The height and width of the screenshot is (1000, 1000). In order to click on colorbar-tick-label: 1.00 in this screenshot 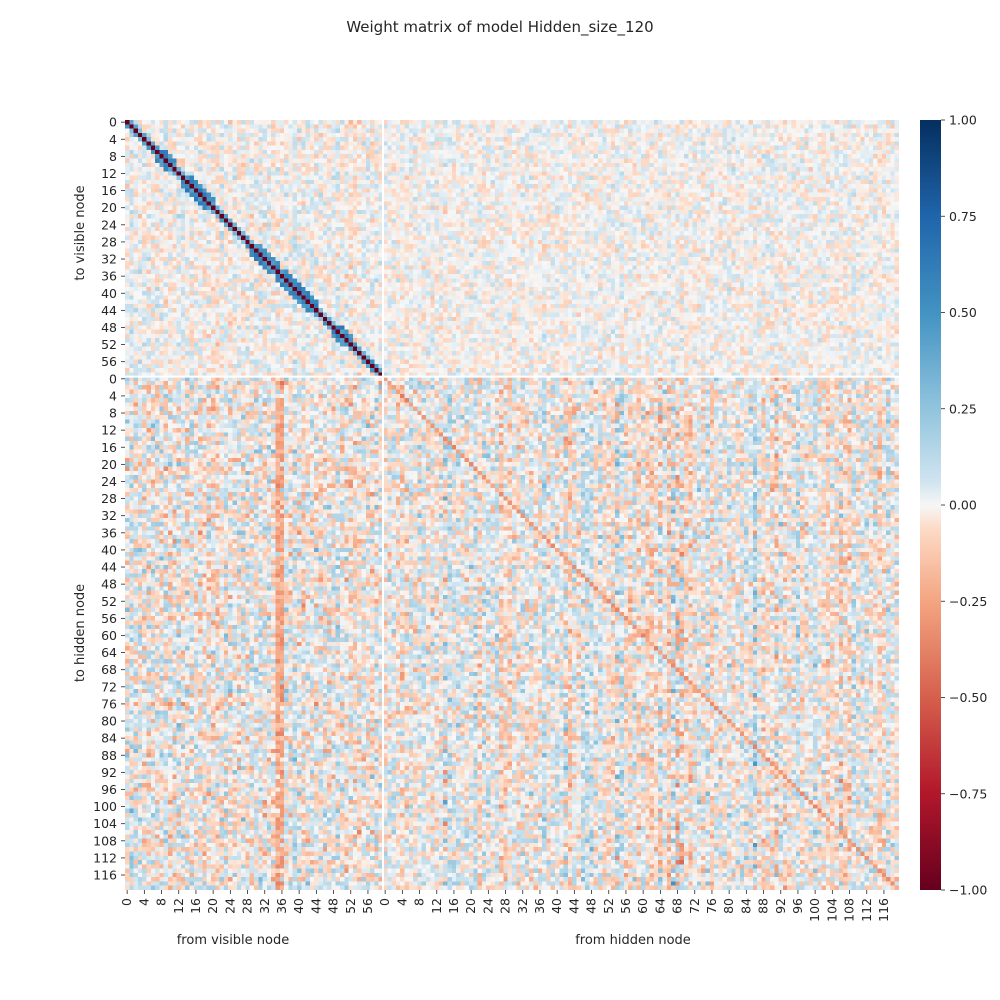, I will do `click(963, 120)`.